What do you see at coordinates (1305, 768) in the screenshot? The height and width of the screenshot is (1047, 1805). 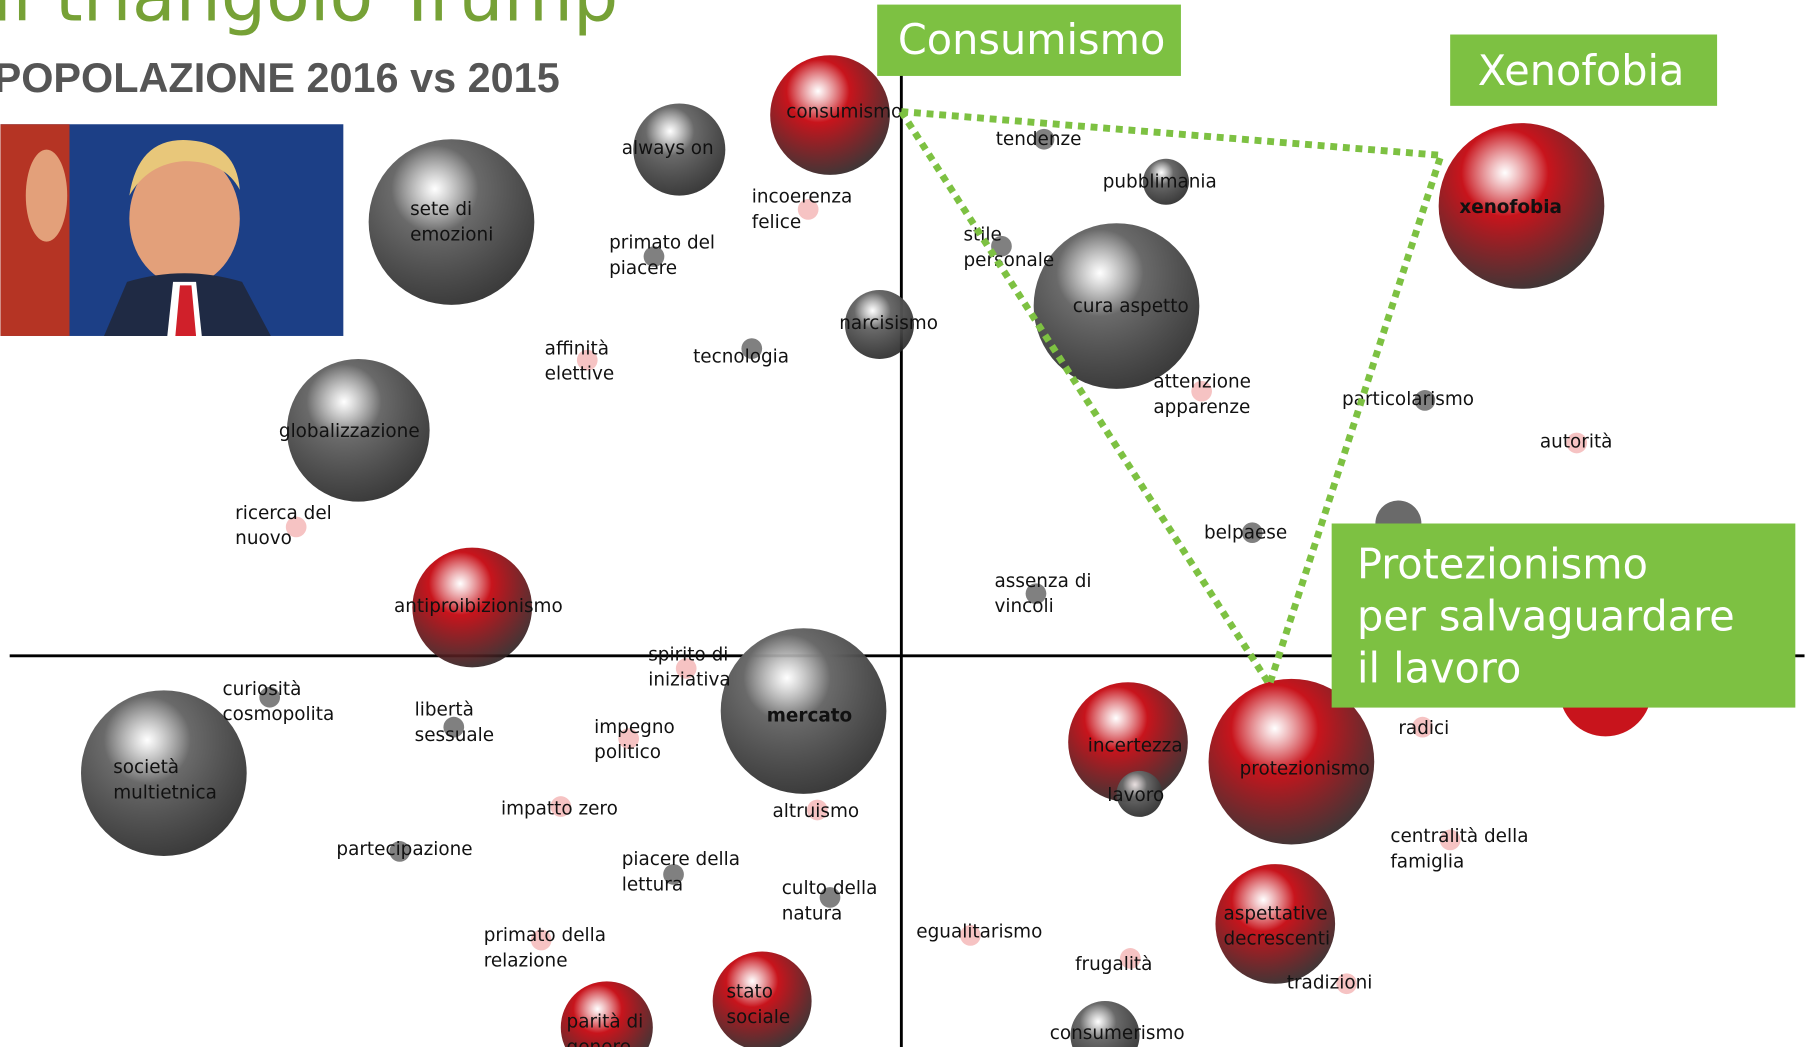 I see `bubble-label: protezionismo` at bounding box center [1305, 768].